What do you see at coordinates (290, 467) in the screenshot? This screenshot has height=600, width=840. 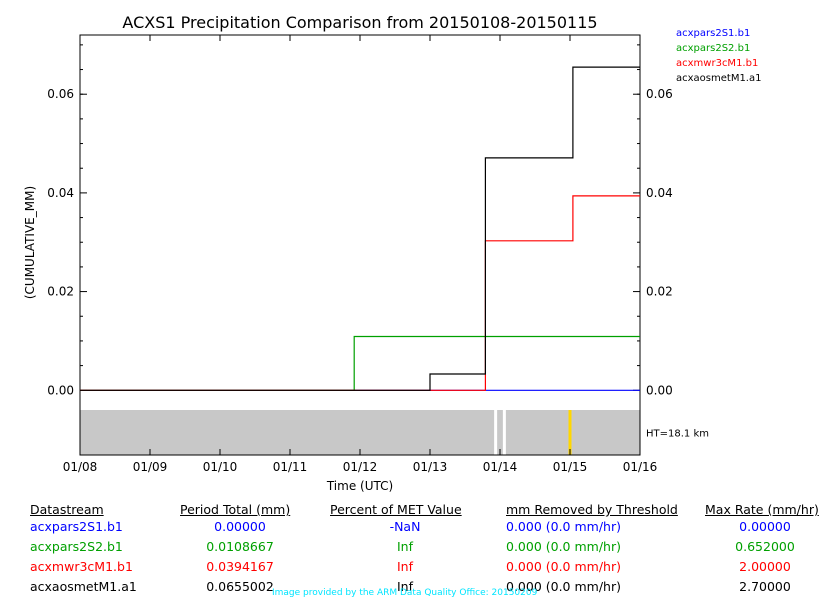 I see `x-tick-label: 01/11` at bounding box center [290, 467].